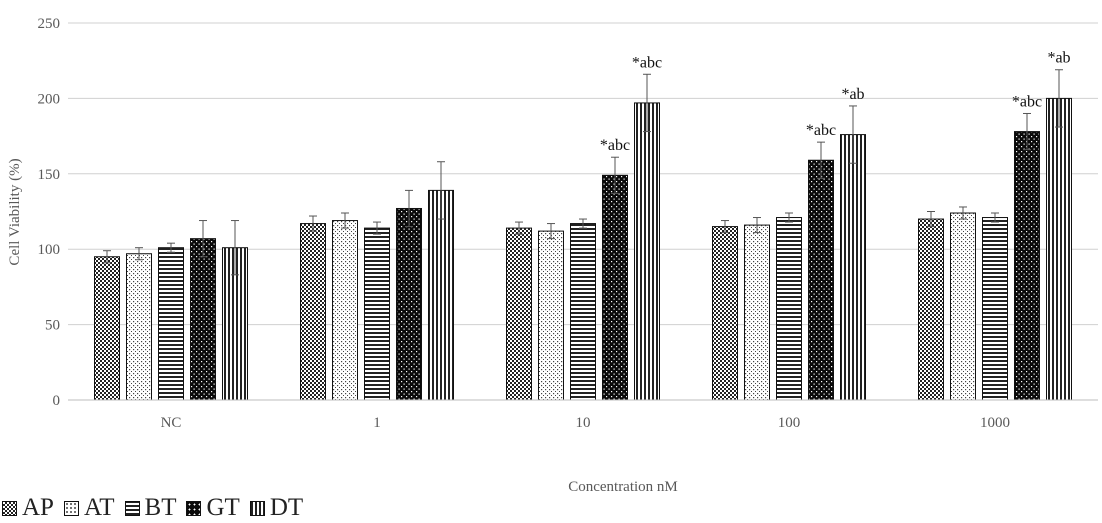 Image resolution: width=1102 pixels, height=523 pixels. What do you see at coordinates (107, 328) in the screenshot?
I see `bar-ap-nc` at bounding box center [107, 328].